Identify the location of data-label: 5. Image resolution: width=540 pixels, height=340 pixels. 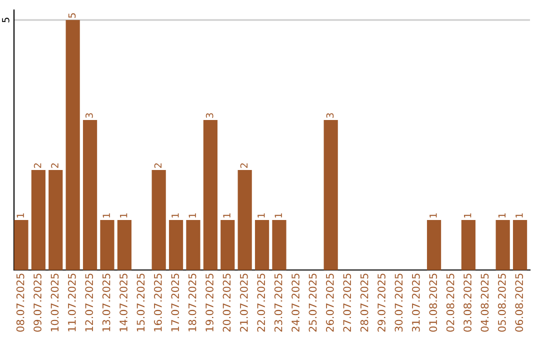
(72, 15).